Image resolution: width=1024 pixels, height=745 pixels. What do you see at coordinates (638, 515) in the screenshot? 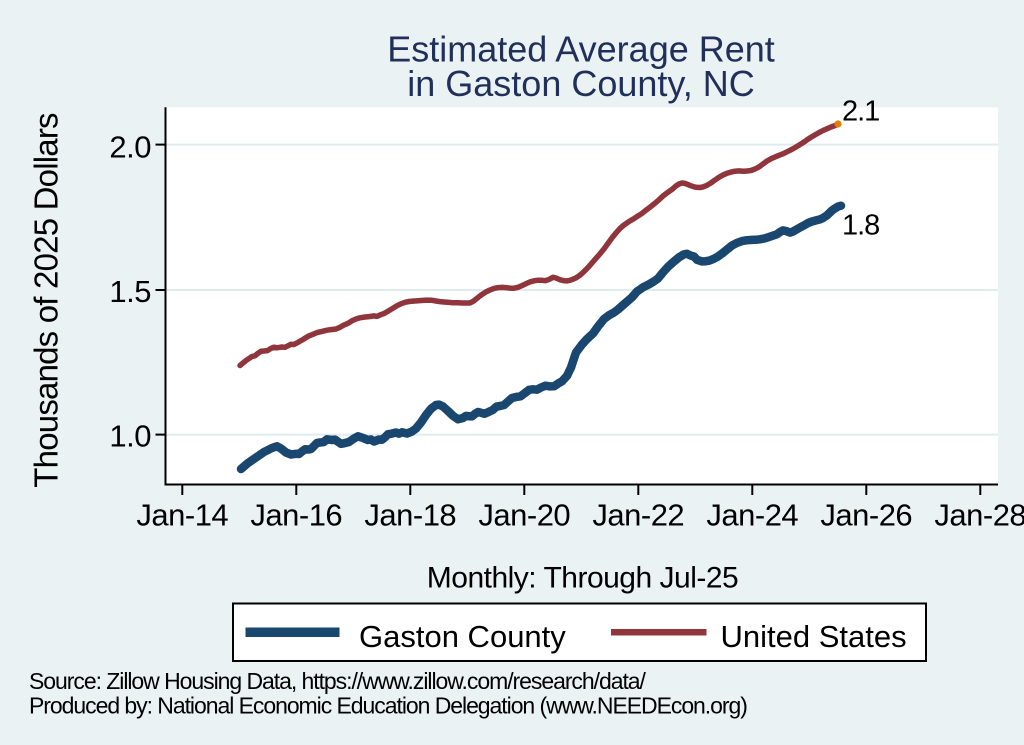
I see `svg-text: Jan-22` at bounding box center [638, 515].